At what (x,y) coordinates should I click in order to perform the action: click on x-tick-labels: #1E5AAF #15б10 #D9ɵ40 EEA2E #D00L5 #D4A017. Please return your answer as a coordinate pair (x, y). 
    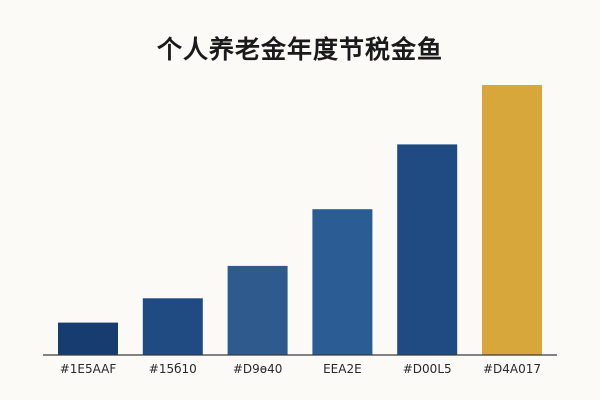
    Looking at the image, I should click on (300, 369).